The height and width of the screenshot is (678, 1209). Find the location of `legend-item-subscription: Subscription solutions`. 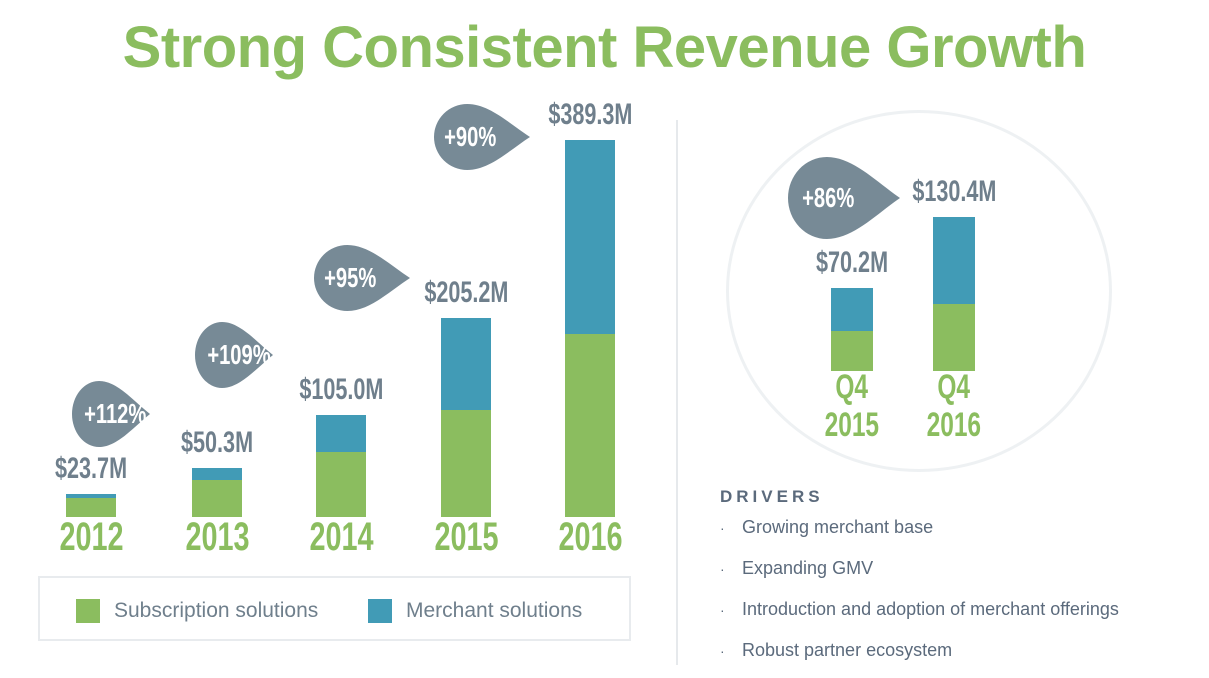

legend-item-subscription: Subscription solutions is located at coordinates (197, 611).